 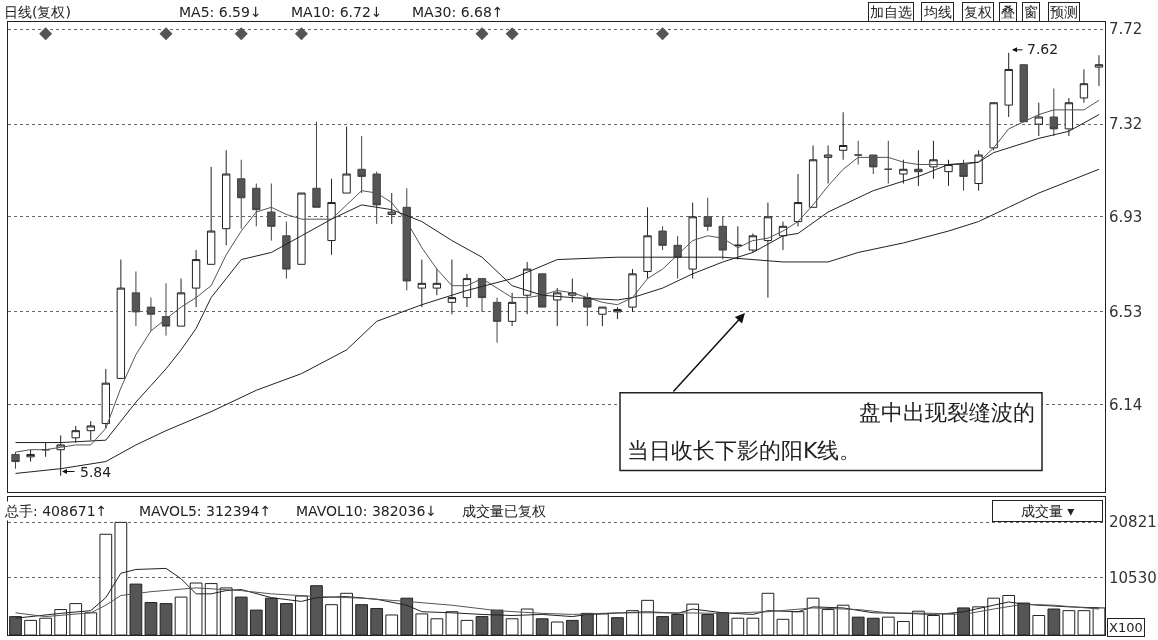 What do you see at coordinates (1133, 522) in the screenshot?
I see `y-tick-label: 20821` at bounding box center [1133, 522].